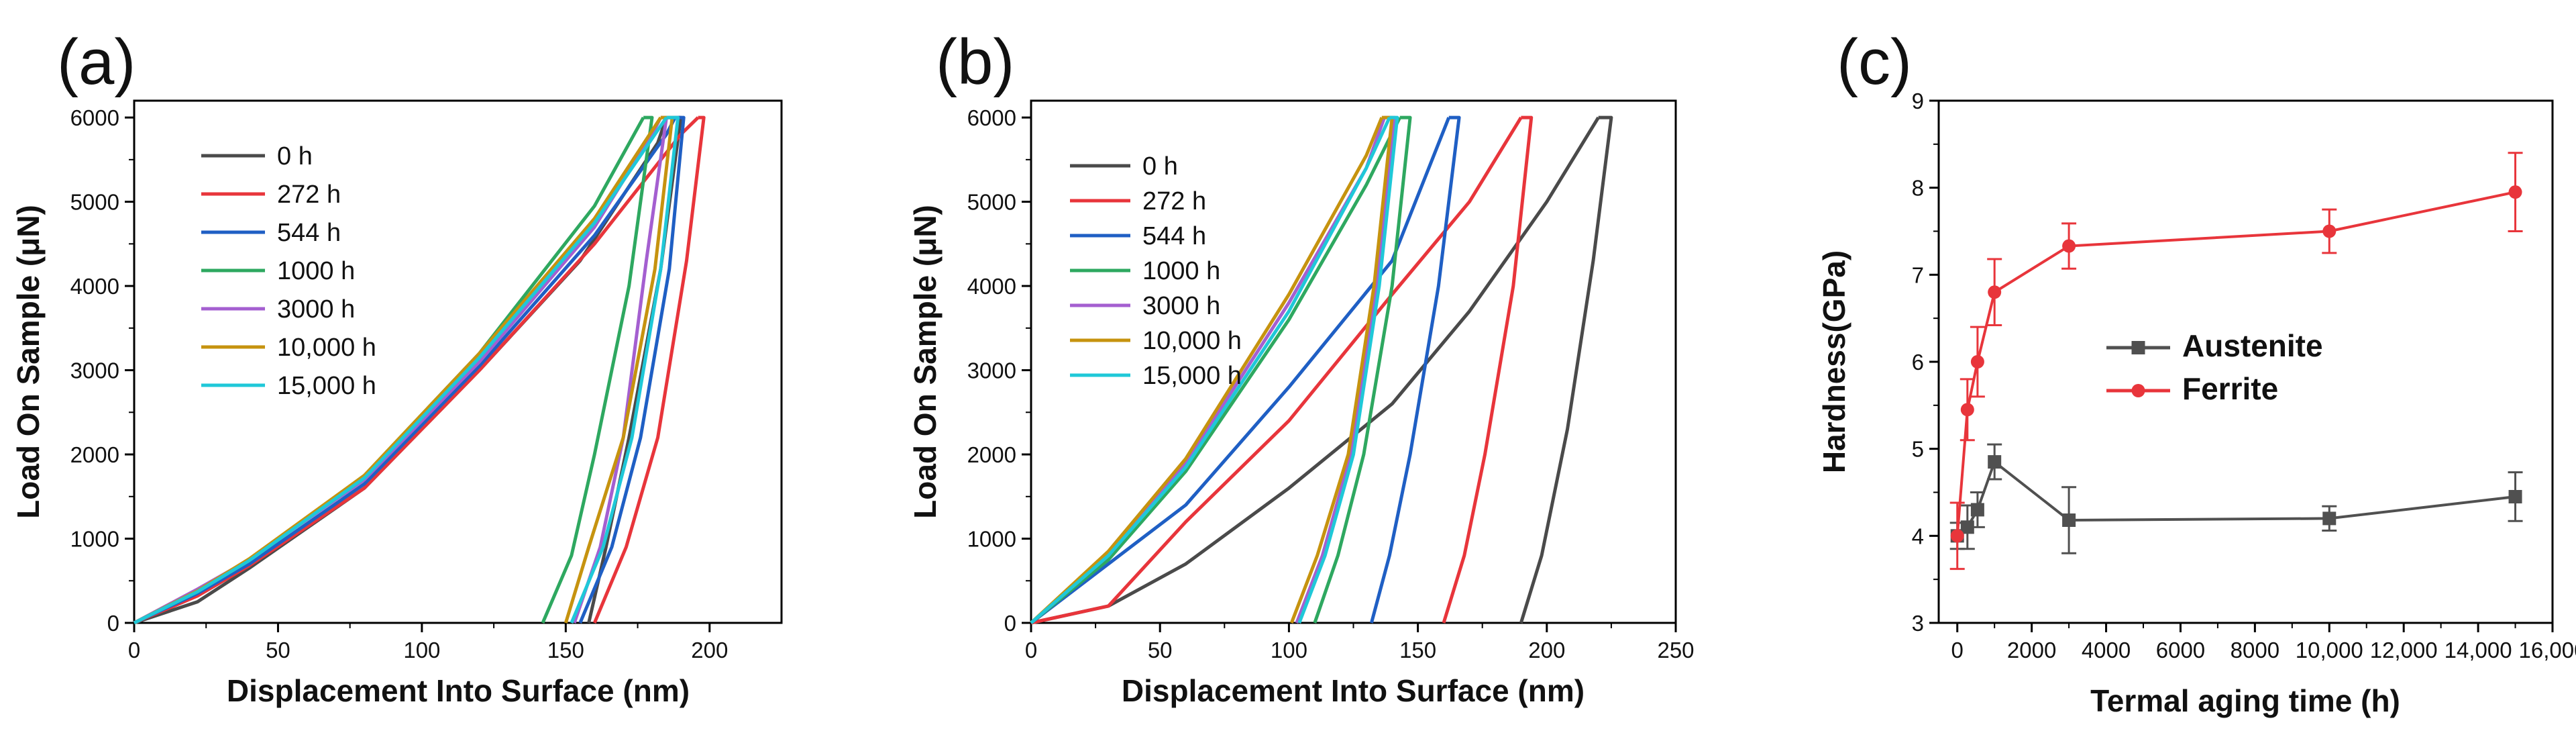 Image resolution: width=2576 pixels, height=739 pixels. What do you see at coordinates (2478, 650) in the screenshot?
I see `x-tick-label: 14,000` at bounding box center [2478, 650].